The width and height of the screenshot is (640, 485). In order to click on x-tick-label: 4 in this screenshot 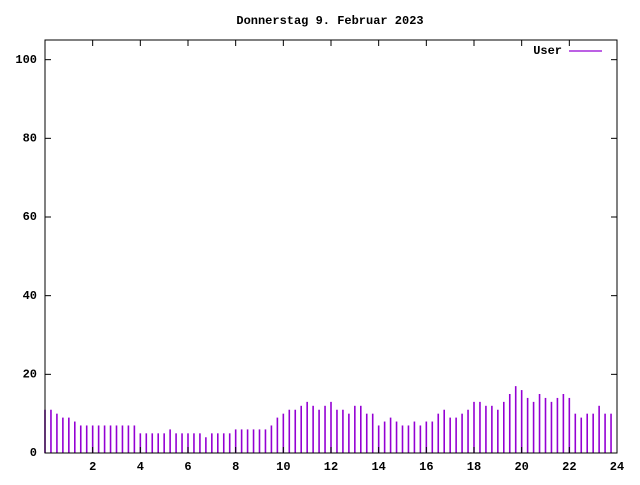, I will do `click(140, 467)`.